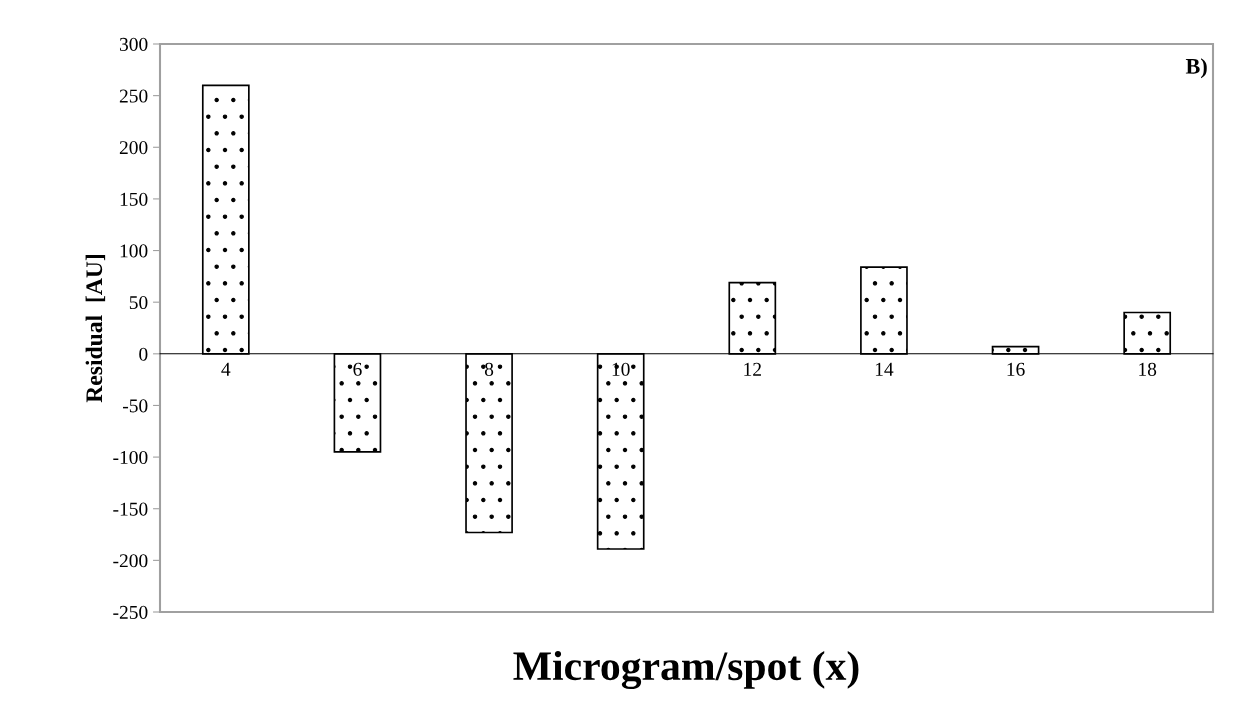 This screenshot has width=1245, height=702. I want to click on y-axis-title: Residual [AU], so click(95, 328).